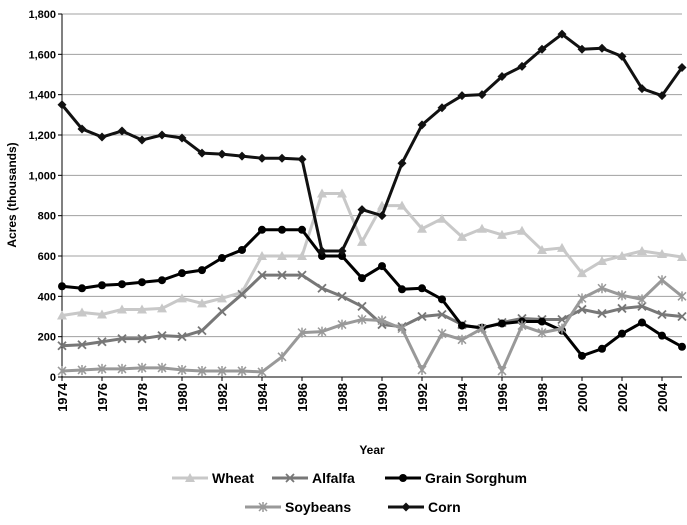 The height and width of the screenshot is (525, 687). I want to click on y-tick-label: 200, so click(47, 338).